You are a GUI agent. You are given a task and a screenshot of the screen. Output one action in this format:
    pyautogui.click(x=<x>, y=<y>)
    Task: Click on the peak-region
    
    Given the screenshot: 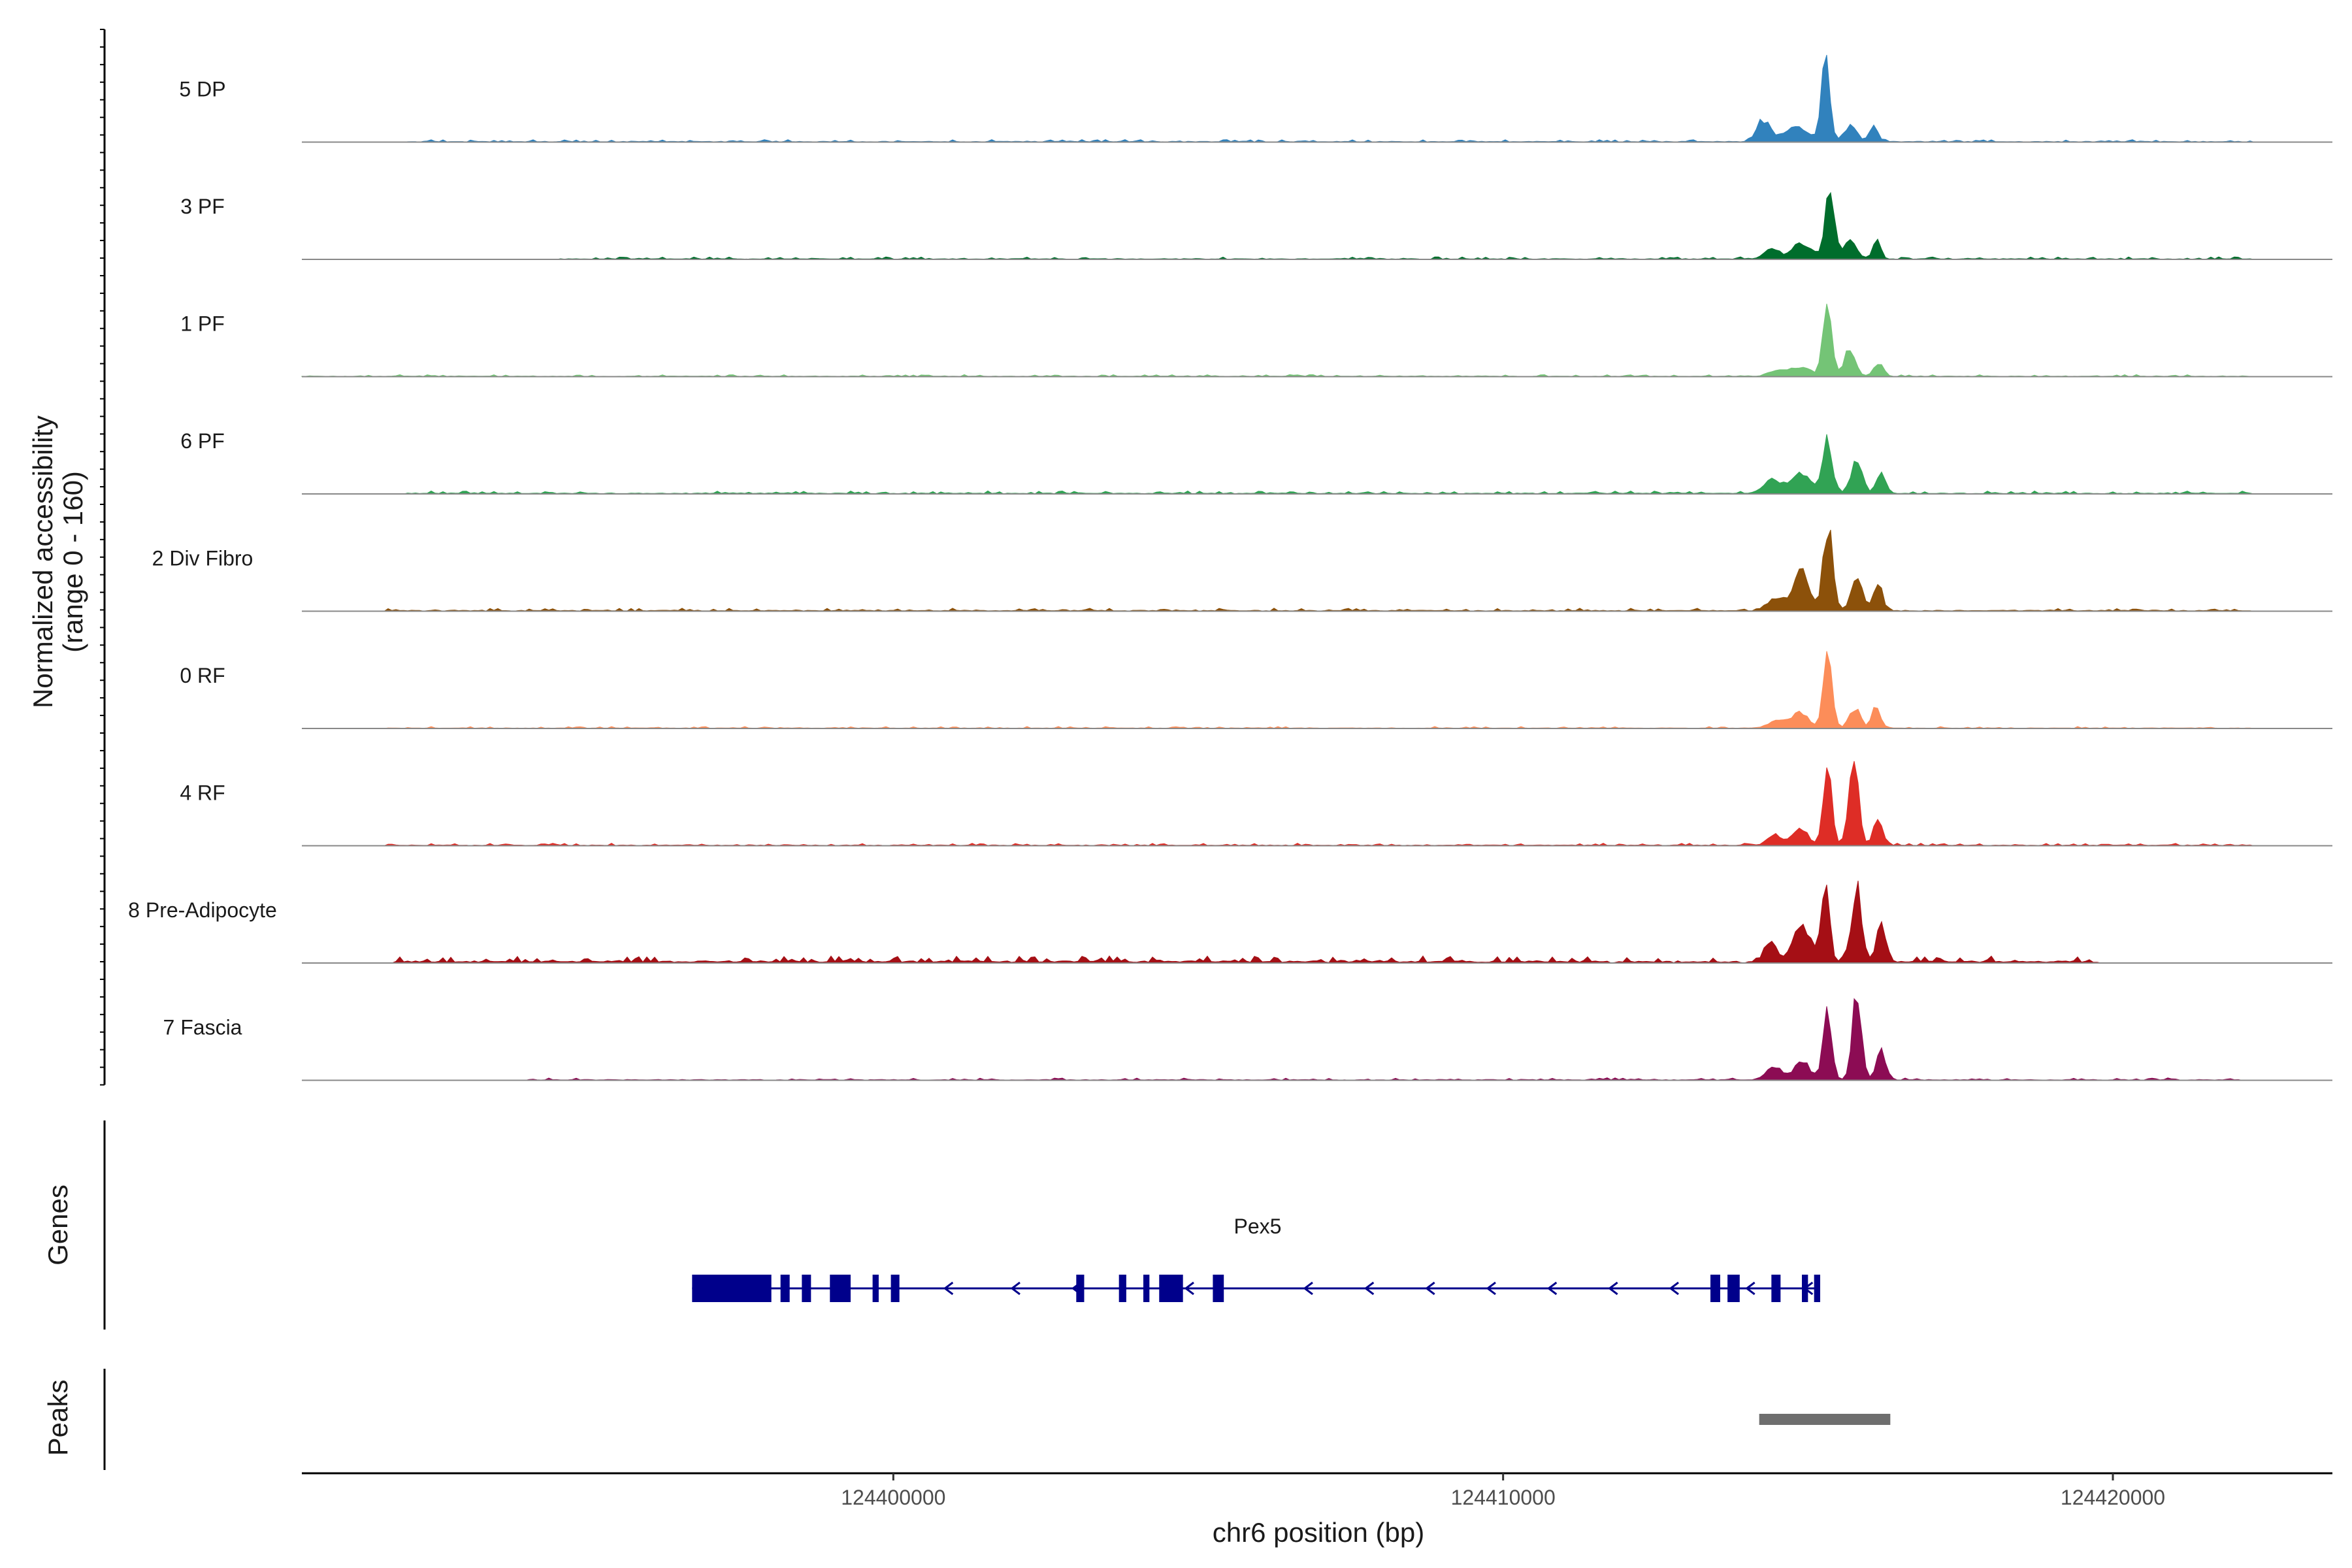 What is the action you would take?
    pyautogui.click(x=1825, y=1419)
    